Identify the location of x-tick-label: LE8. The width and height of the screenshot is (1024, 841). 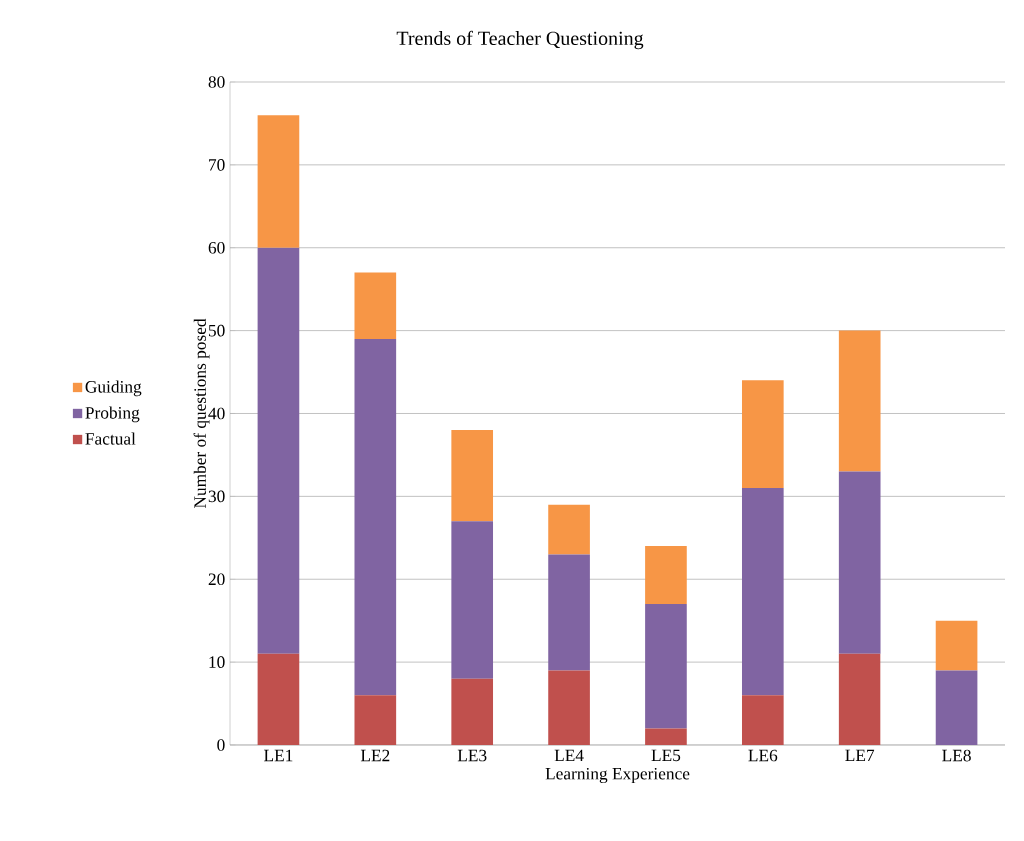
(956, 755).